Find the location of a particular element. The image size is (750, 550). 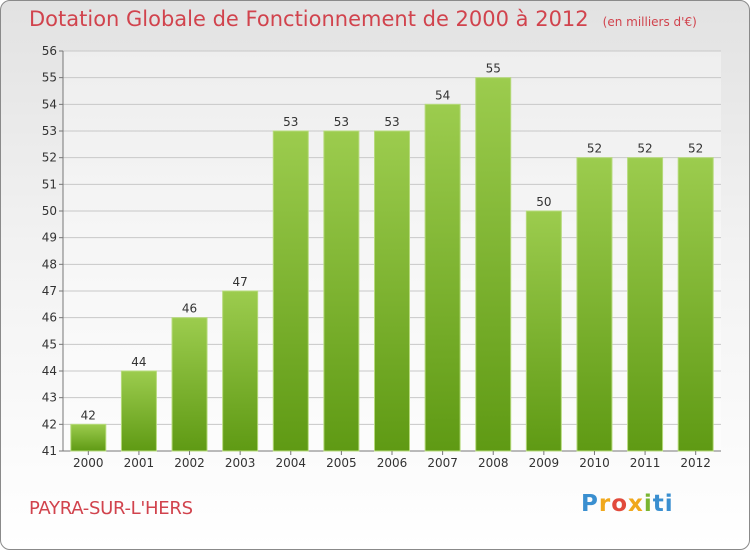

chart-subtitle: (en milliers d'€) is located at coordinates (649, 22).